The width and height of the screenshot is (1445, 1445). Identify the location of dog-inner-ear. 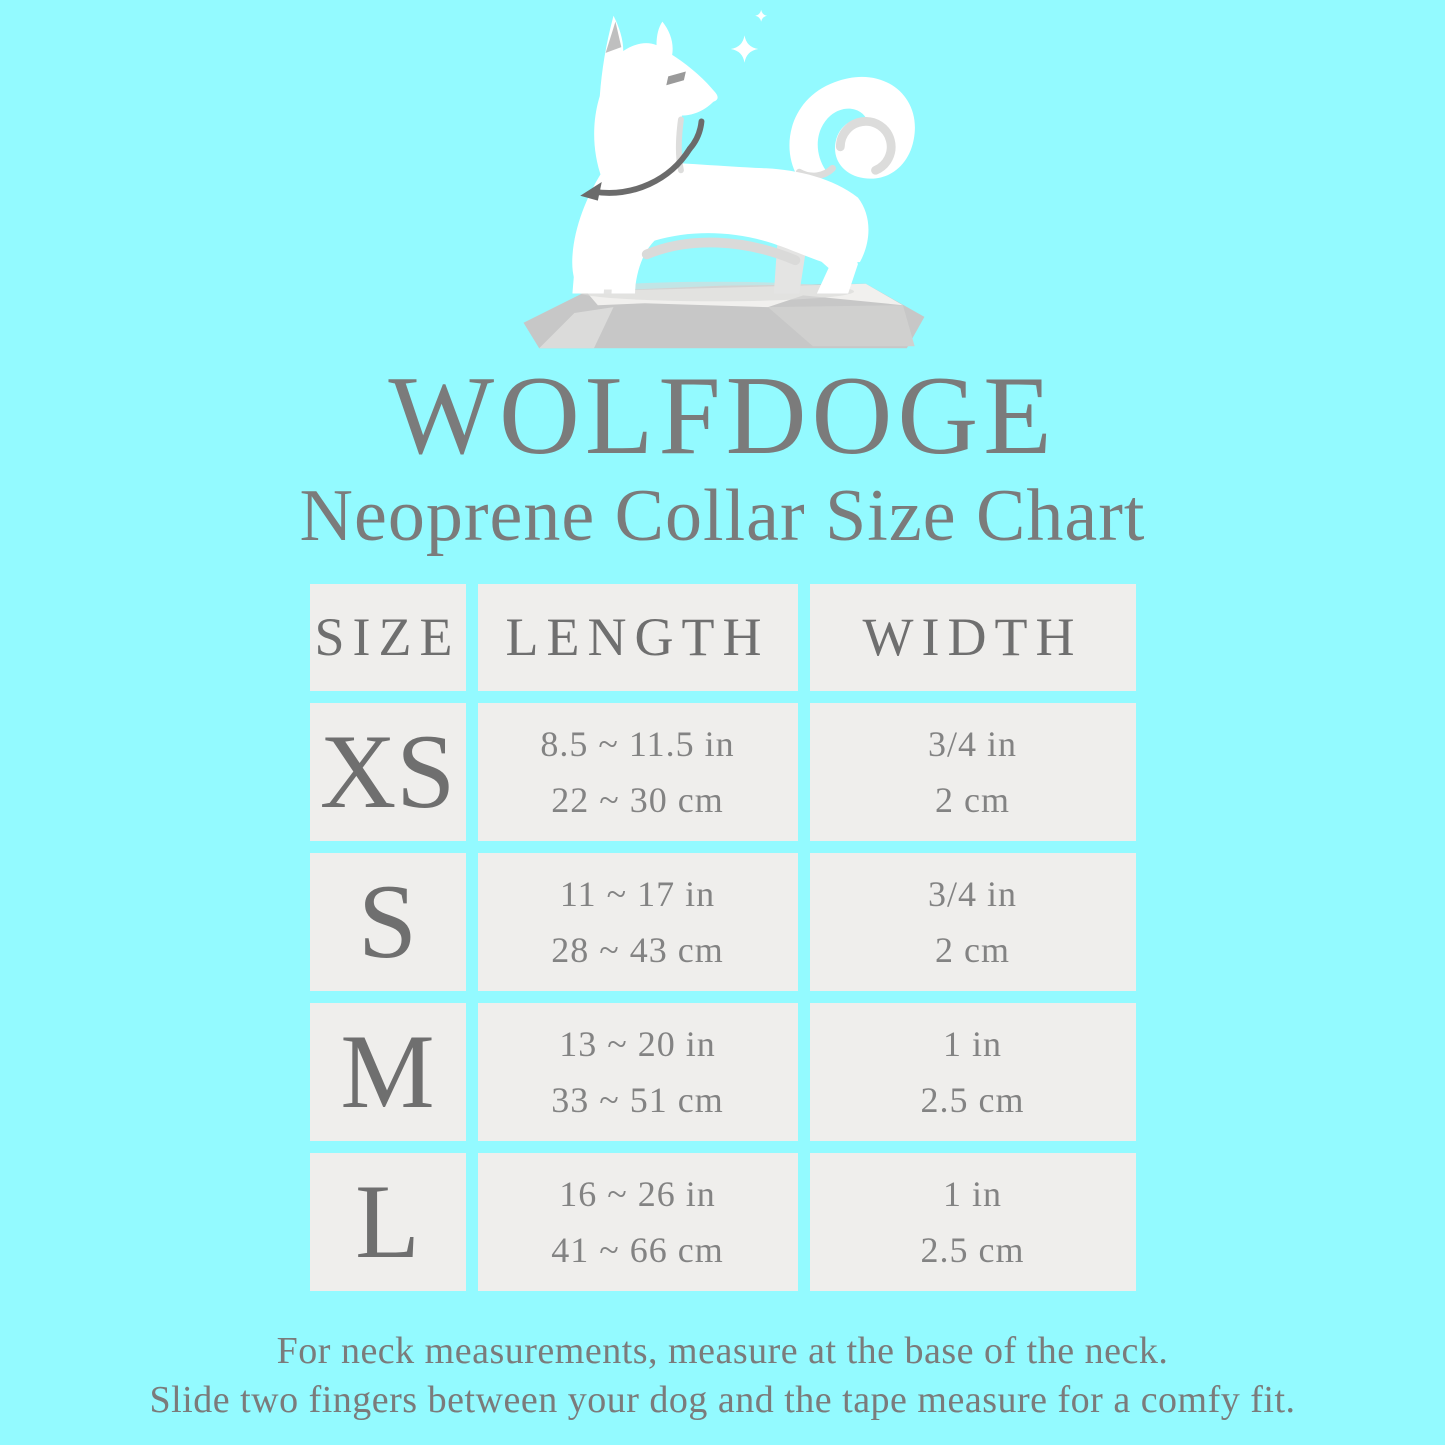
(613, 37).